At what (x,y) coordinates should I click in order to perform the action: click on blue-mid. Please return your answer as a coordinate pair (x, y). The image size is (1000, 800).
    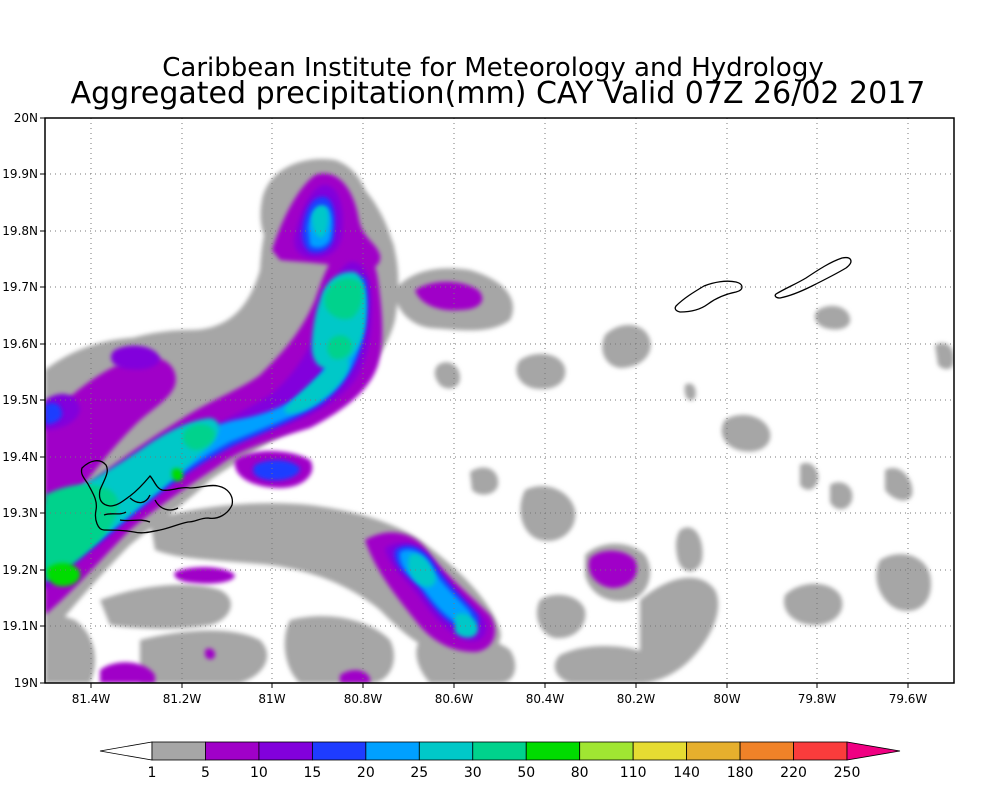
    Looking at the image, I should click on (276, 470).